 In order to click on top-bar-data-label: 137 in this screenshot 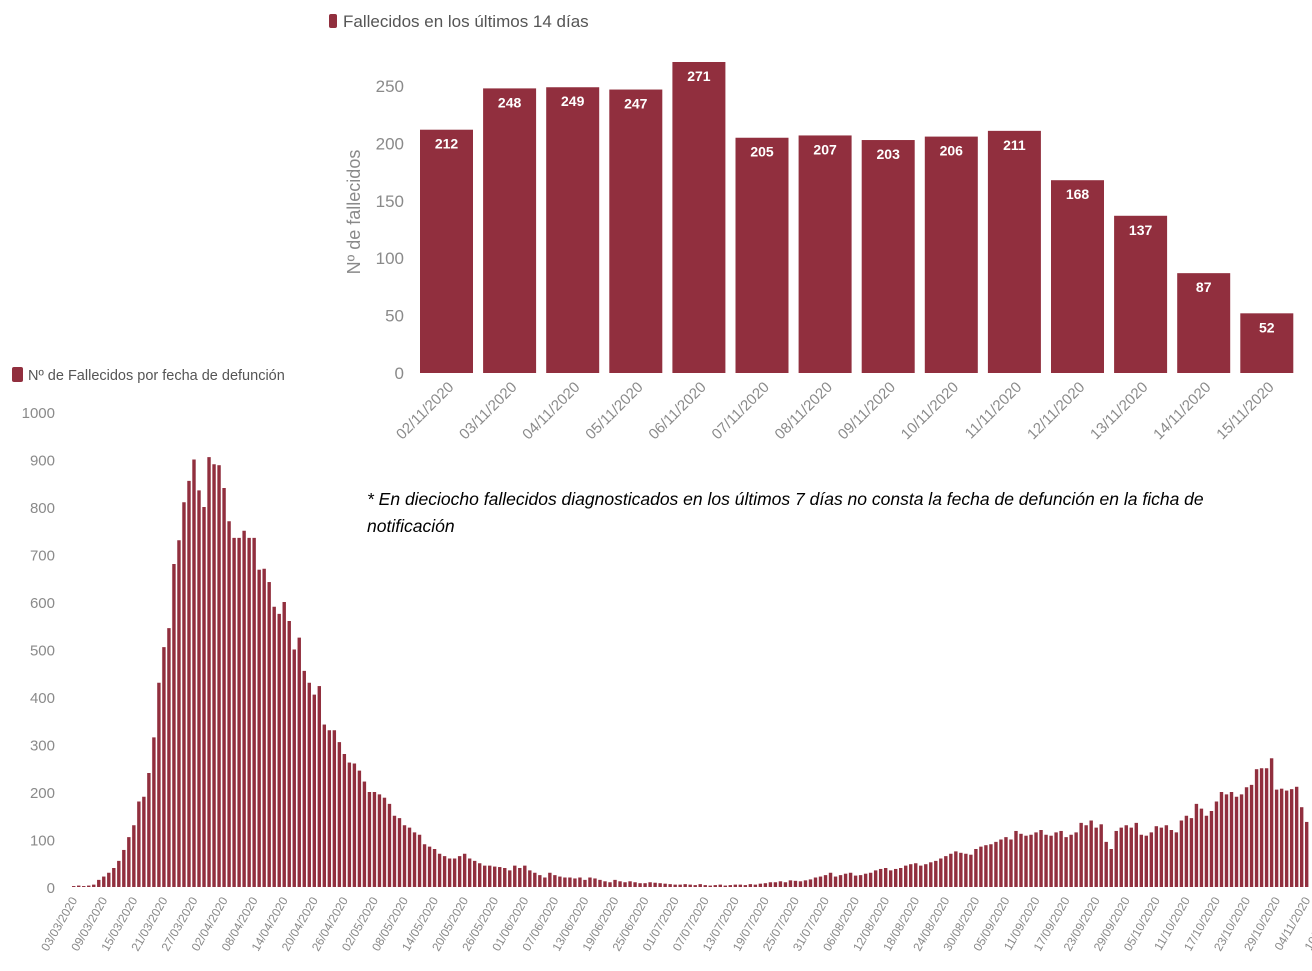, I will do `click(1141, 230)`.